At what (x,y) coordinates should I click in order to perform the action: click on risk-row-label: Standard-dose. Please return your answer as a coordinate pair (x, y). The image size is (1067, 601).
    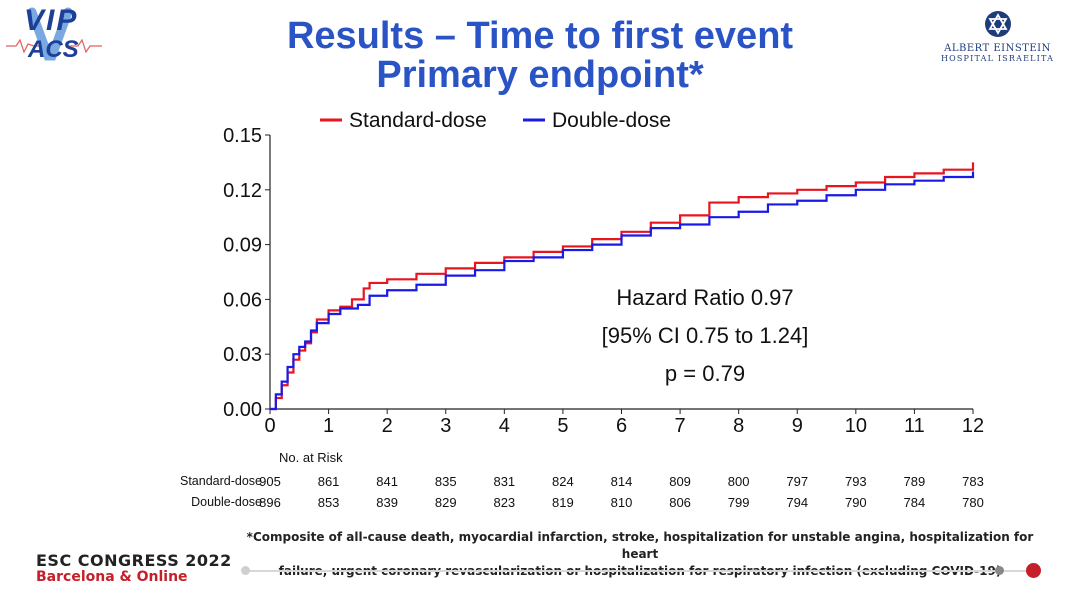
    Looking at the image, I should click on (220, 481).